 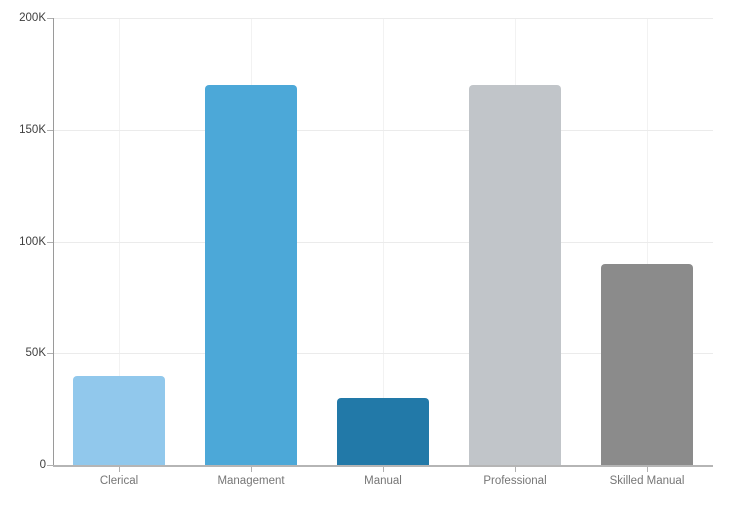 I want to click on bar-clerical, so click(x=119, y=420).